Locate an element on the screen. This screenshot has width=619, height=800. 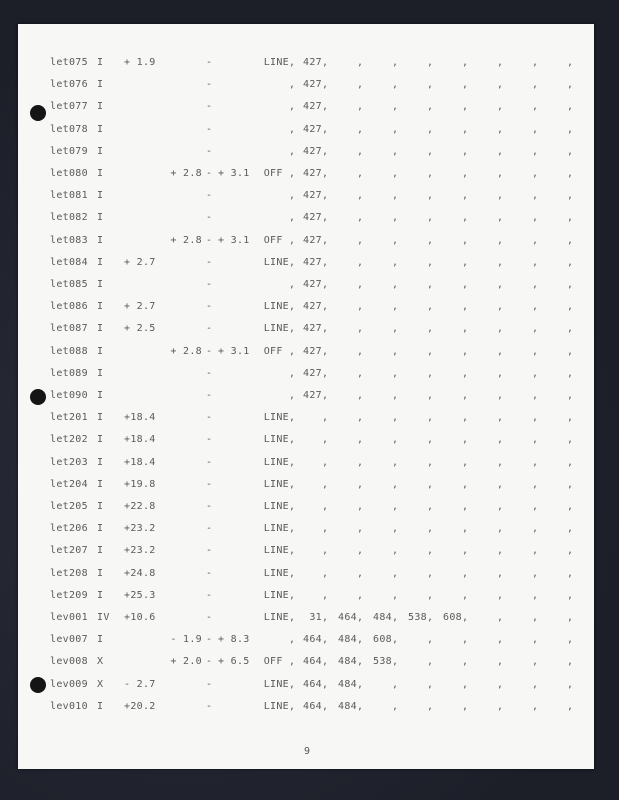
row-id: let088 is located at coordinates (69, 351).